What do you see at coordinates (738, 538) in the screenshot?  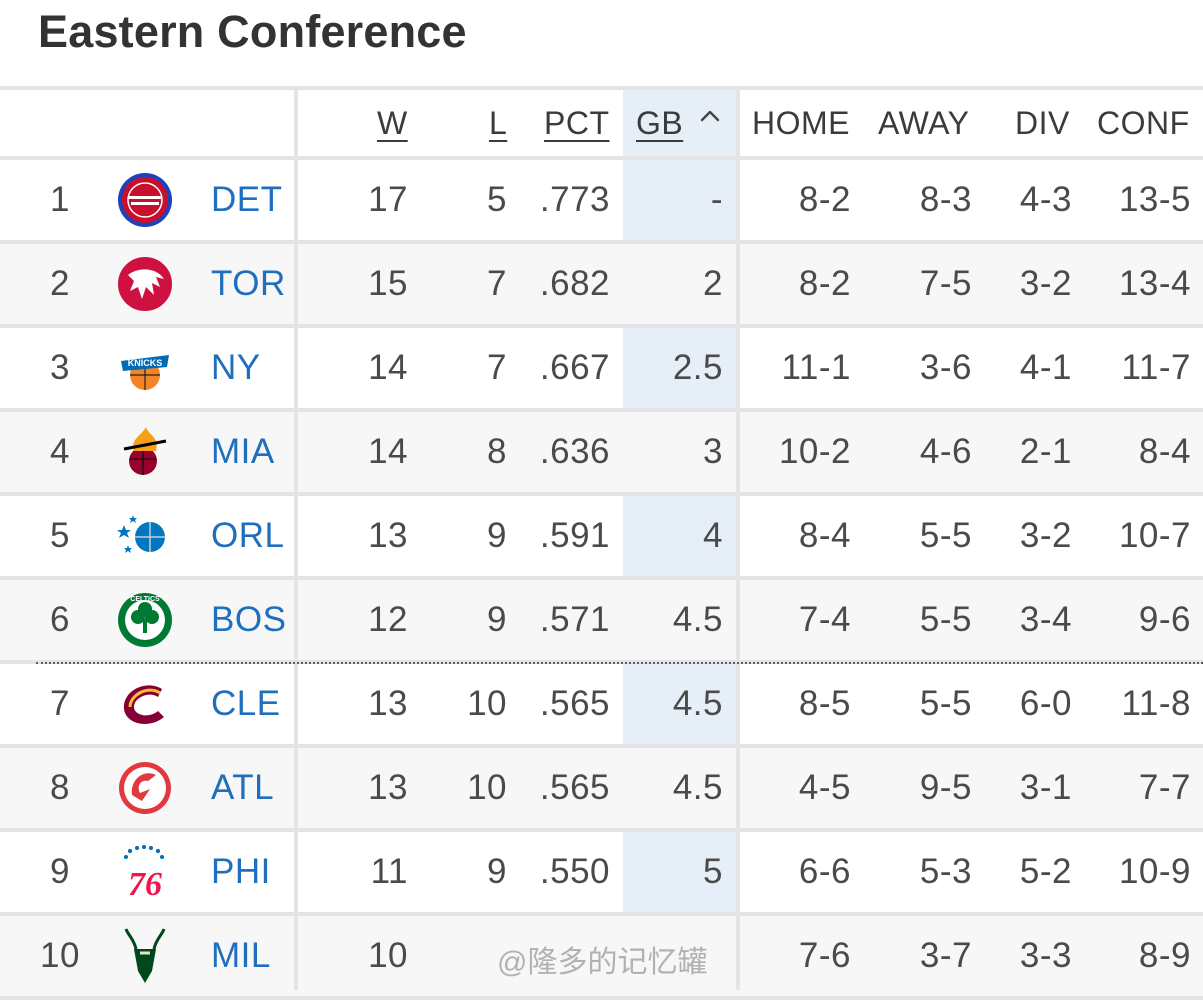 I see `gb-column-separator` at bounding box center [738, 538].